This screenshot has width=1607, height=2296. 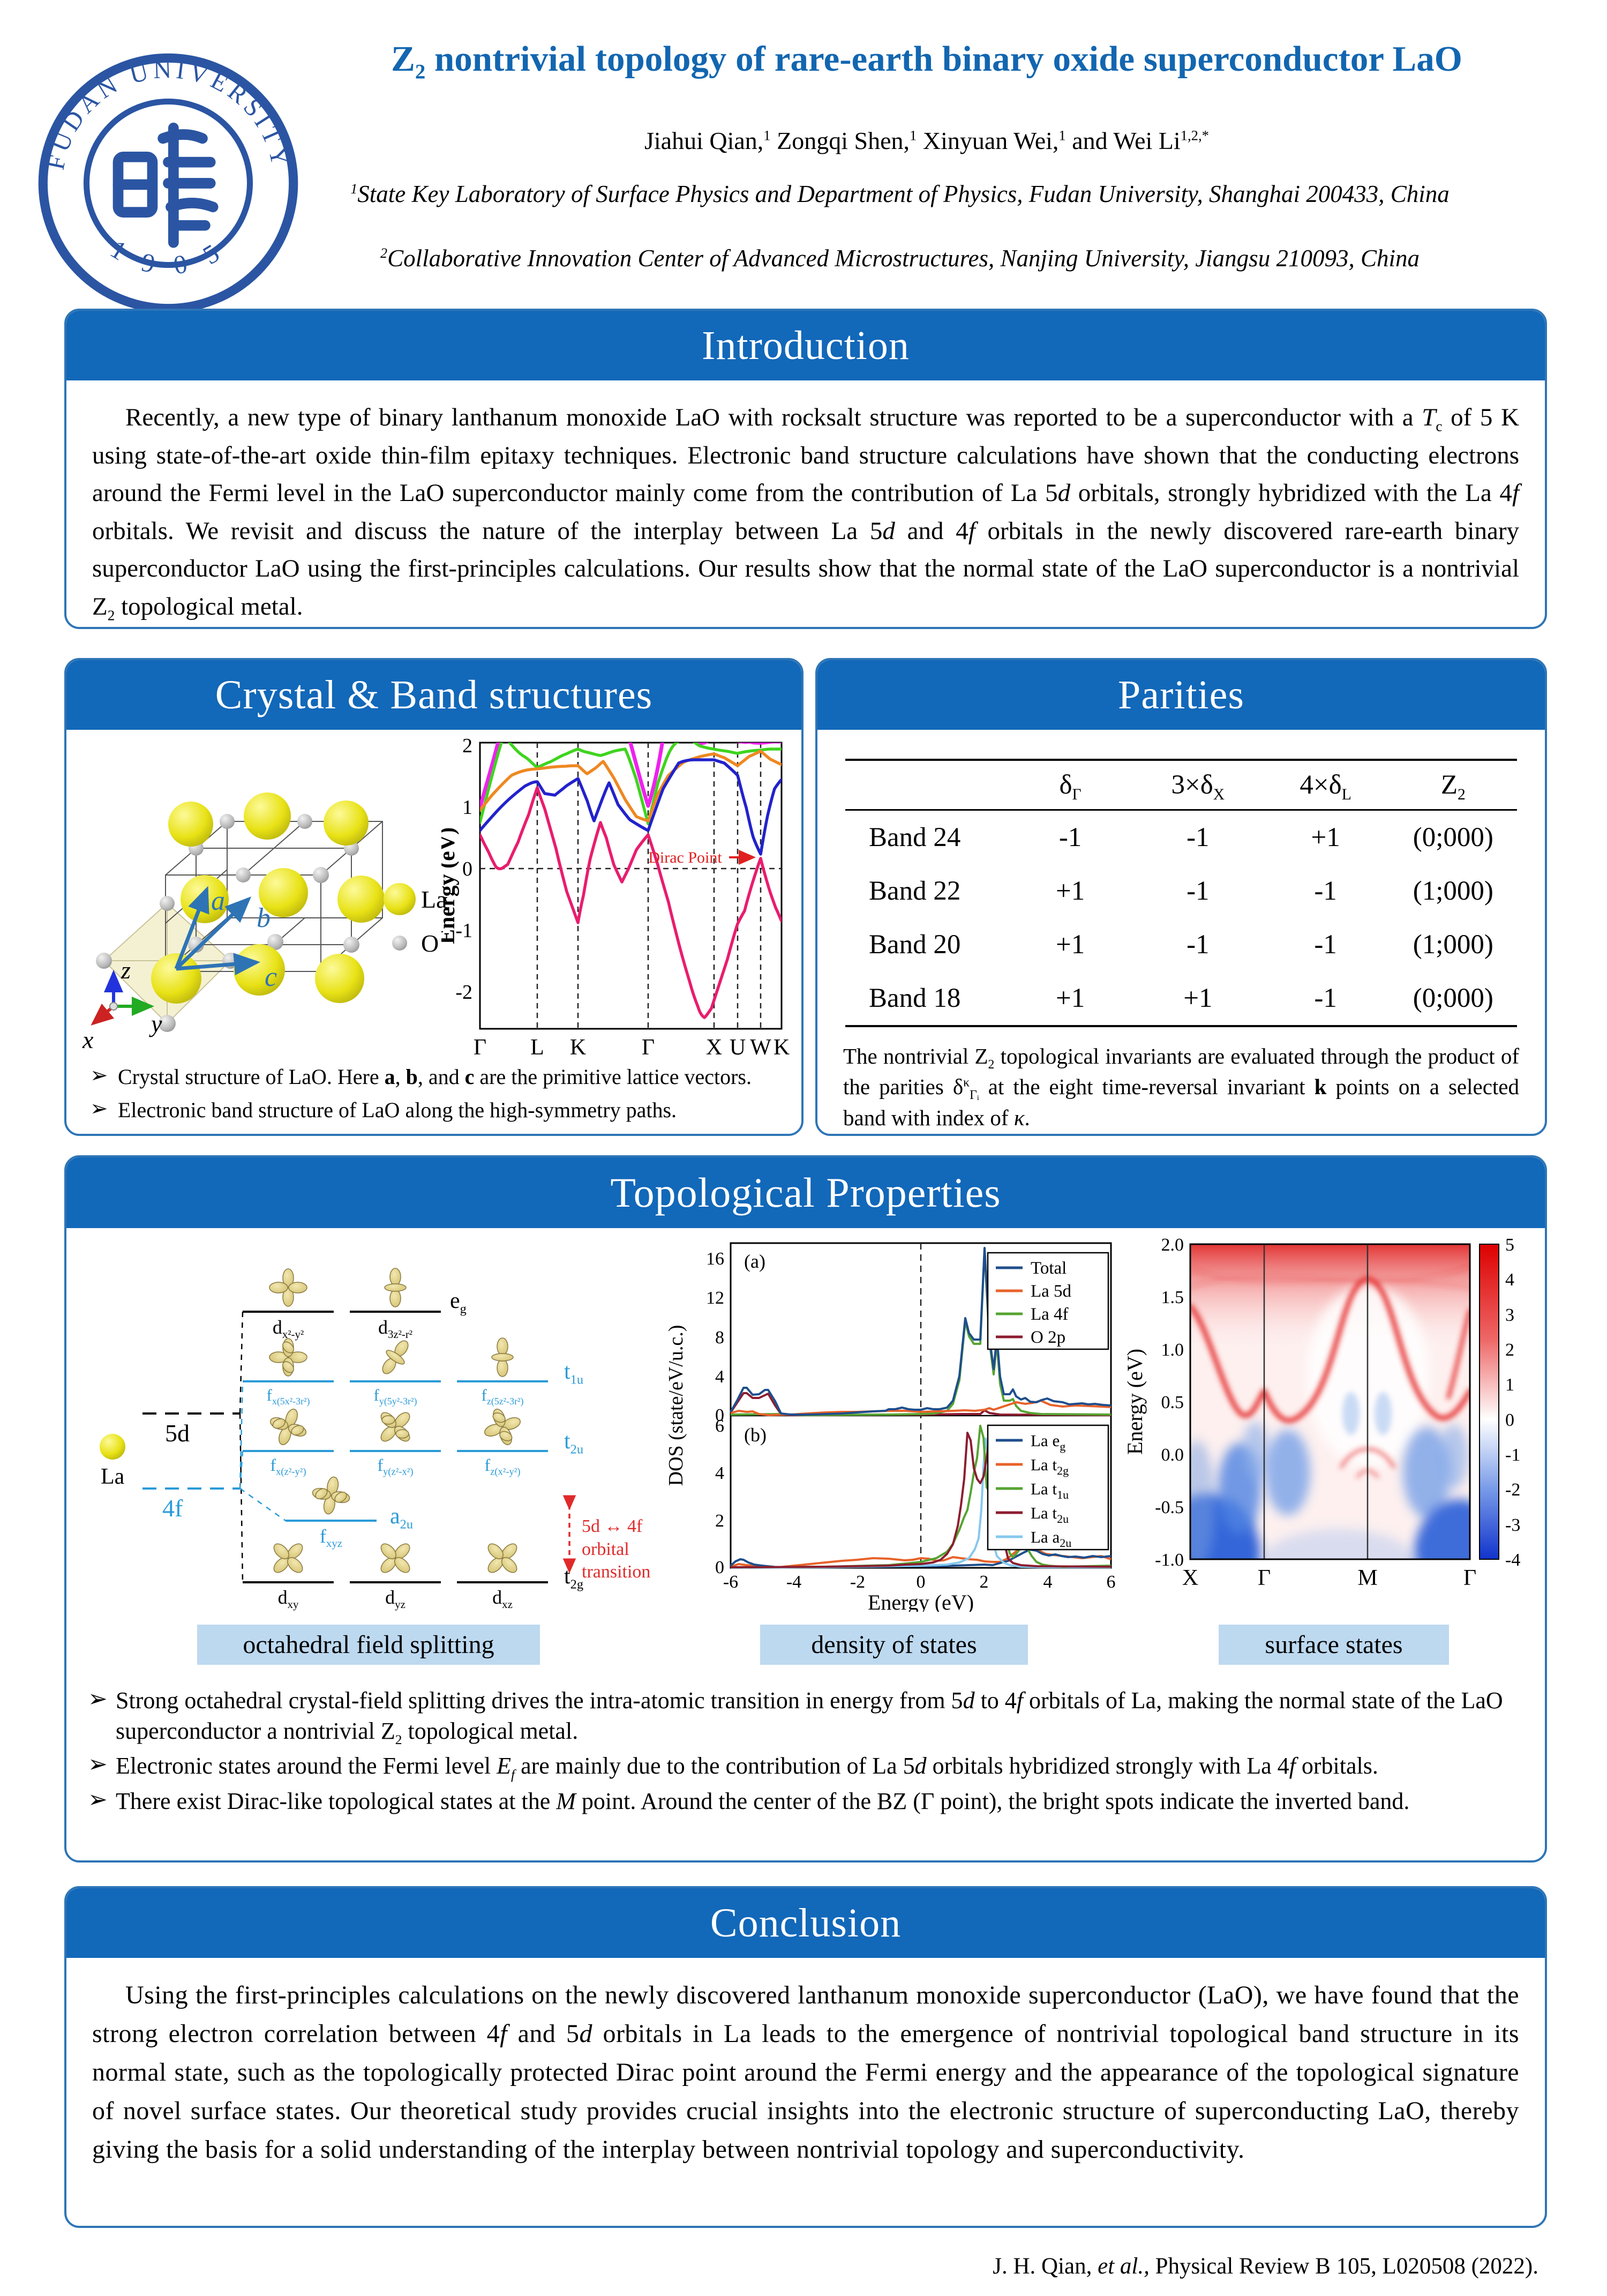 What do you see at coordinates (1512, 1490) in the screenshot?
I see `svg-text: -2` at bounding box center [1512, 1490].